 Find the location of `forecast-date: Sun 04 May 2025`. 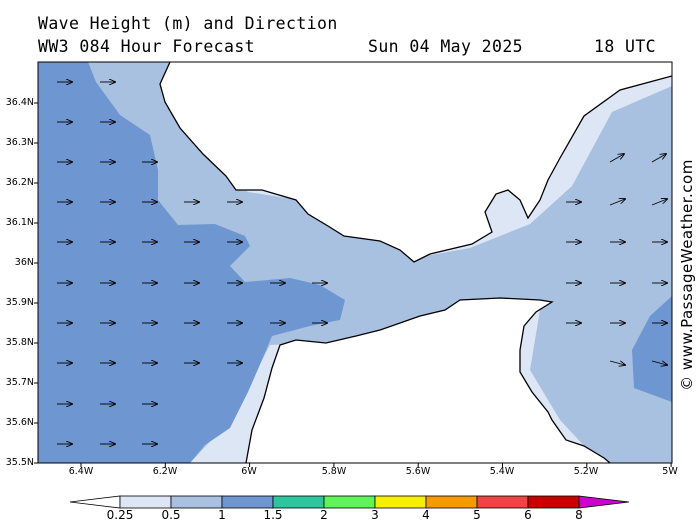

forecast-date: Sun 04 May 2025 is located at coordinates (446, 46).